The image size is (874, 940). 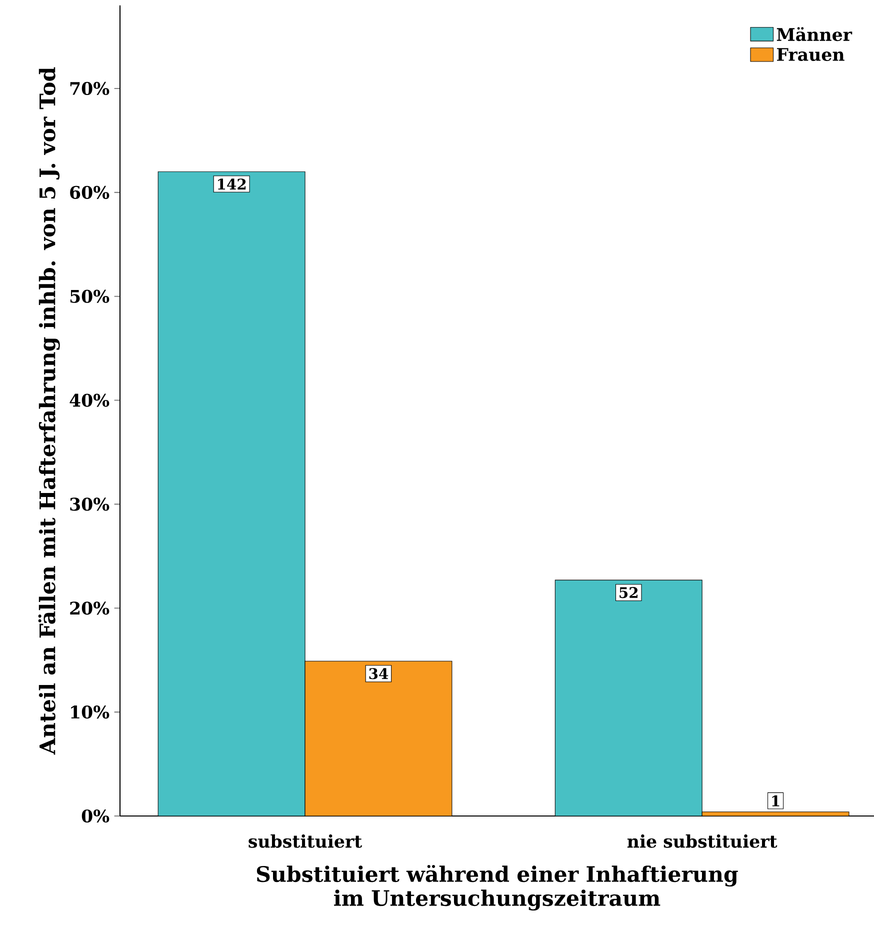 I want to click on x-tick-label: substituiert, so click(x=305, y=841).